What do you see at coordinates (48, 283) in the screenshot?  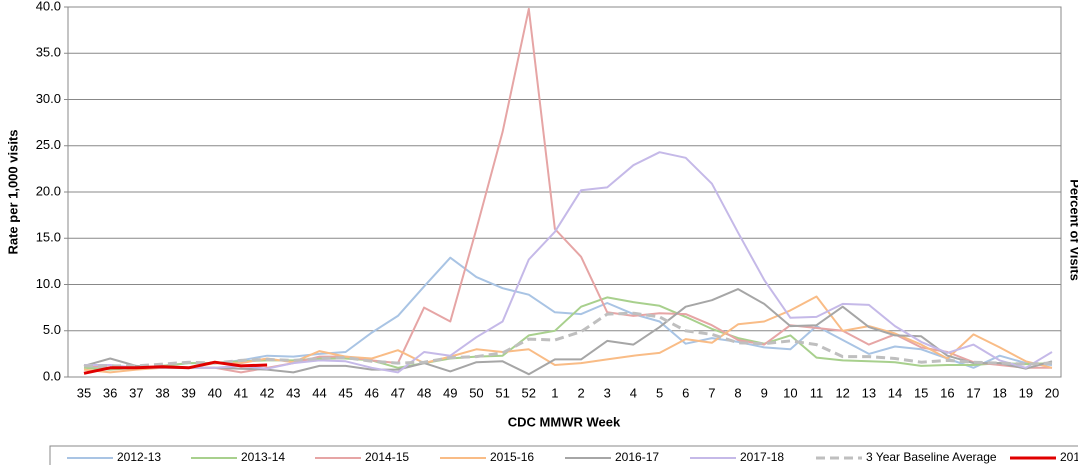 I see `y-tick-label: 10.0` at bounding box center [48, 283].